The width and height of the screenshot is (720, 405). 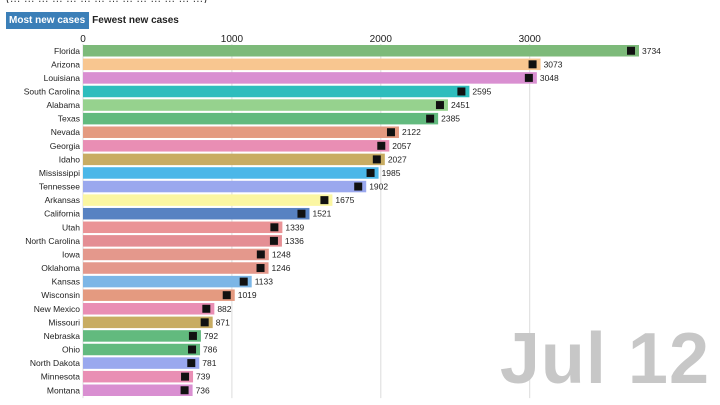 What do you see at coordinates (281, 254) in the screenshot?
I see `value-label: 1248` at bounding box center [281, 254].